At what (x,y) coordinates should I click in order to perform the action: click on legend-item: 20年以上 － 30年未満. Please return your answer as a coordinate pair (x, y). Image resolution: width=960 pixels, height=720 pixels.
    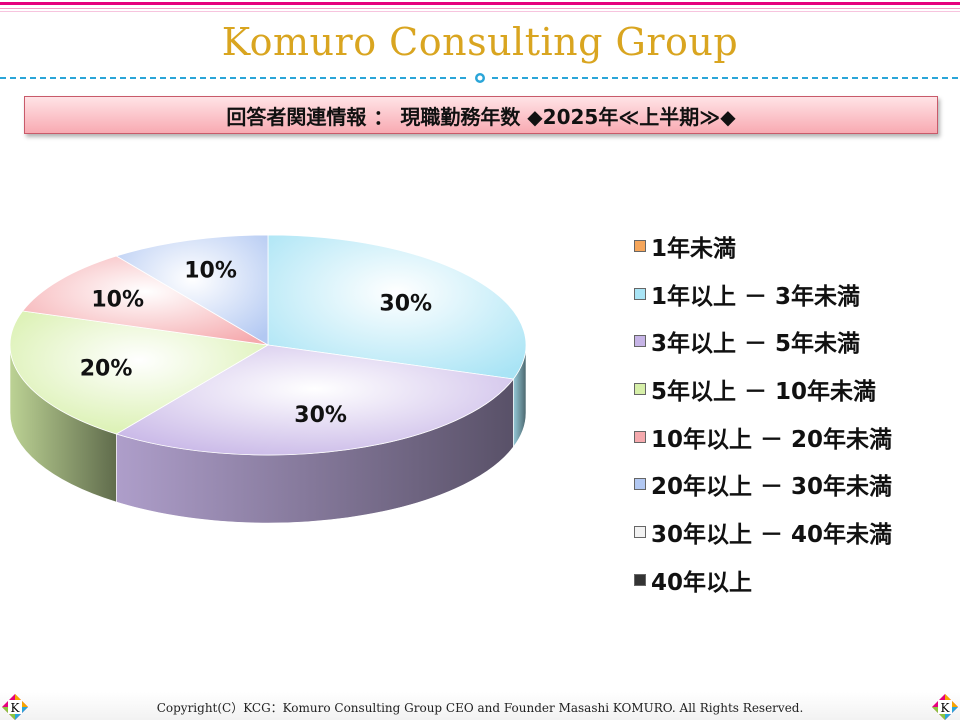
    Looking at the image, I should click on (763, 484).